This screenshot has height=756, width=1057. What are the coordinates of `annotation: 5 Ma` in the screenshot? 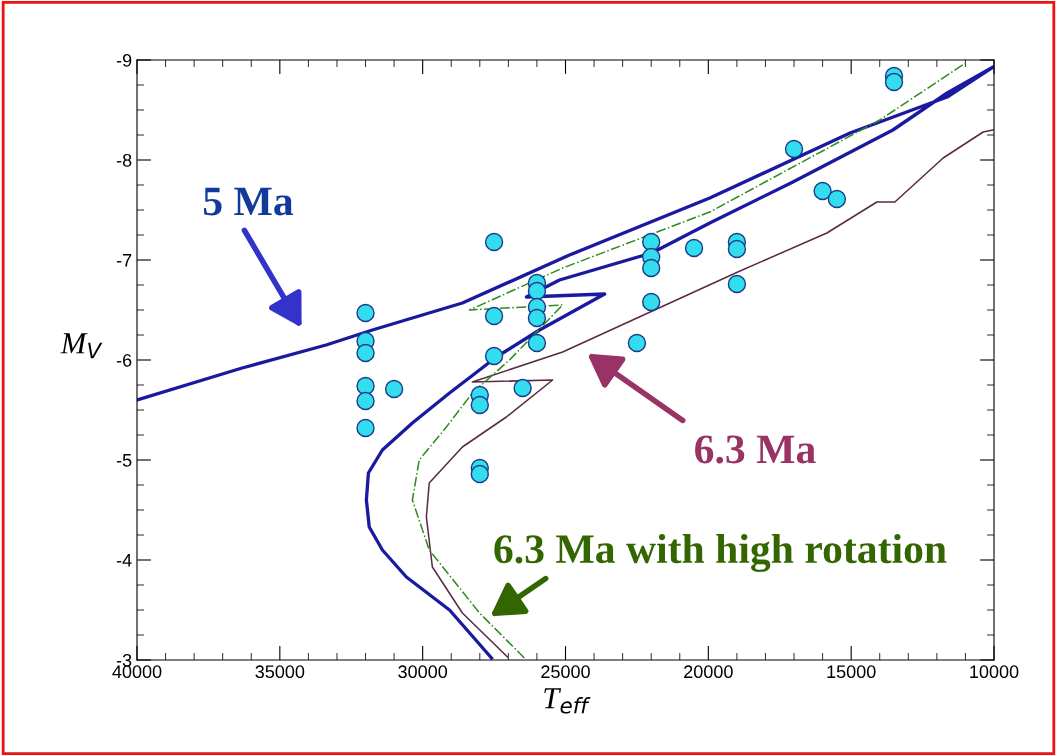 It's located at (248, 201).